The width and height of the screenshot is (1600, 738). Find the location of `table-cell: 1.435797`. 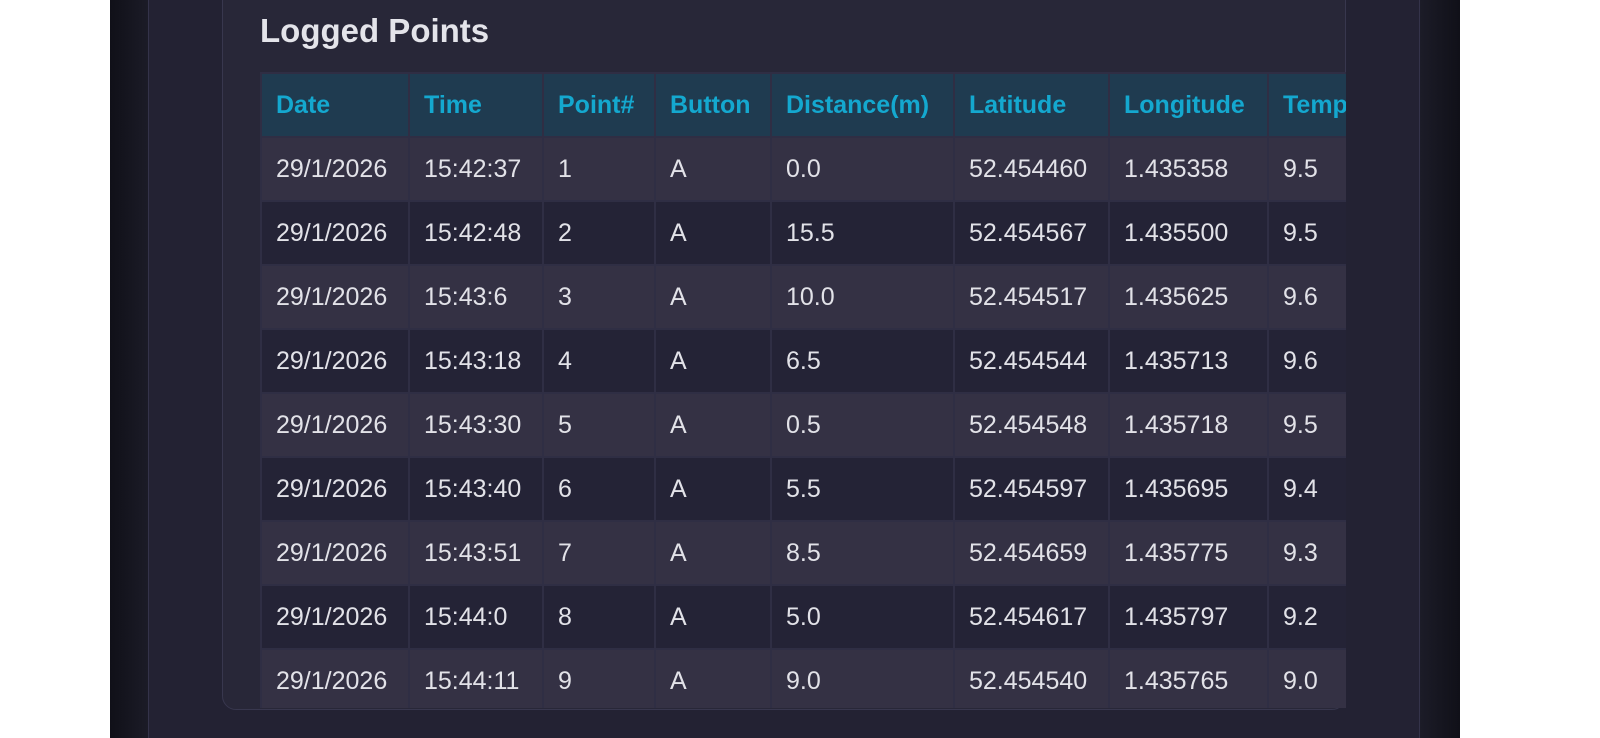

table-cell: 1.435797 is located at coordinates (1188, 617).